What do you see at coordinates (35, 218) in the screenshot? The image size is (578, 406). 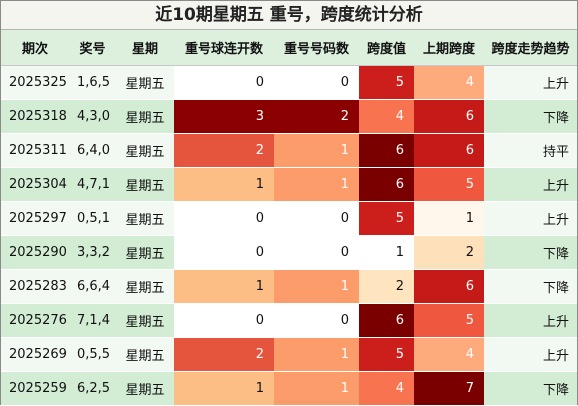 I see `cell-issue: 2025297` at bounding box center [35, 218].